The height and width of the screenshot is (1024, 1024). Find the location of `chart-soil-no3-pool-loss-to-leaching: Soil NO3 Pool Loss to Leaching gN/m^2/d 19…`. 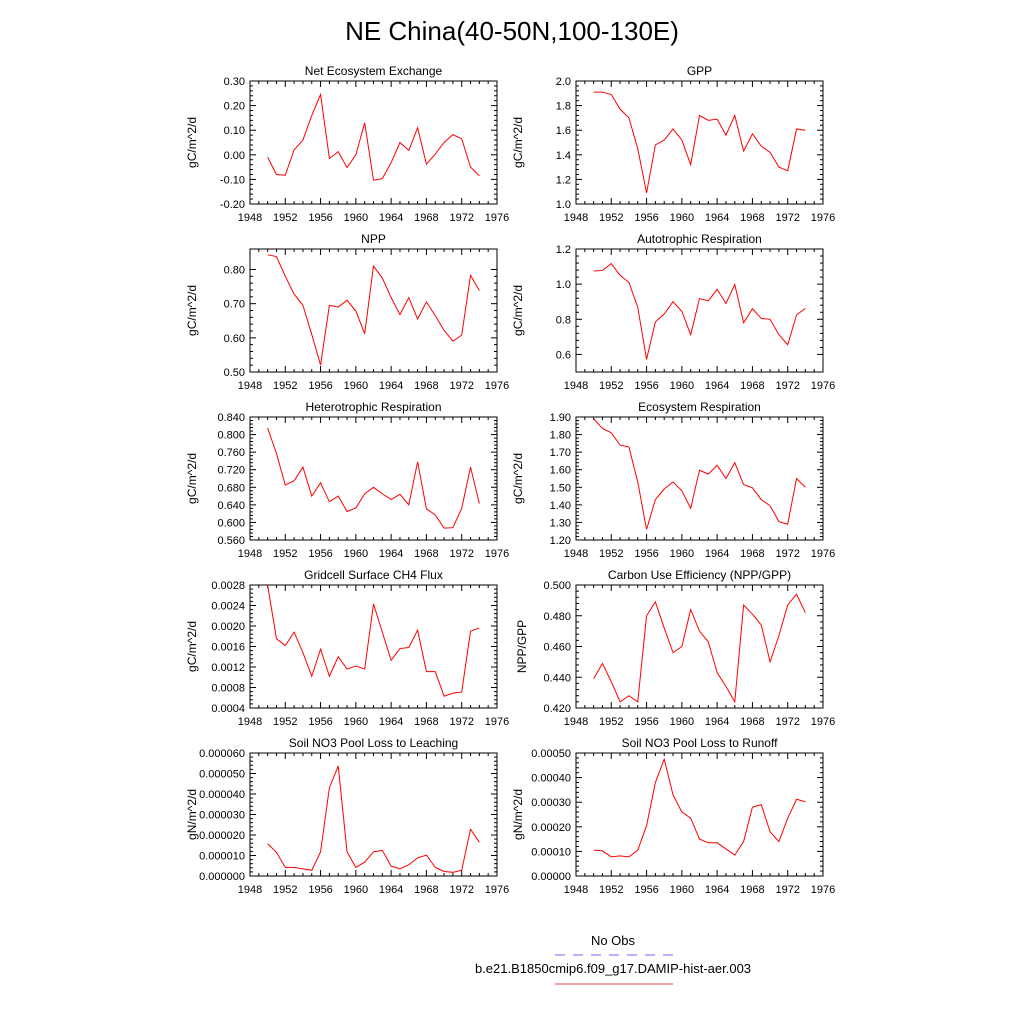

chart-soil-no3-pool-loss-to-leaching: Soil NO3 Pool Loss to Leaching gN/m^2/d 19… is located at coordinates (347, 816).